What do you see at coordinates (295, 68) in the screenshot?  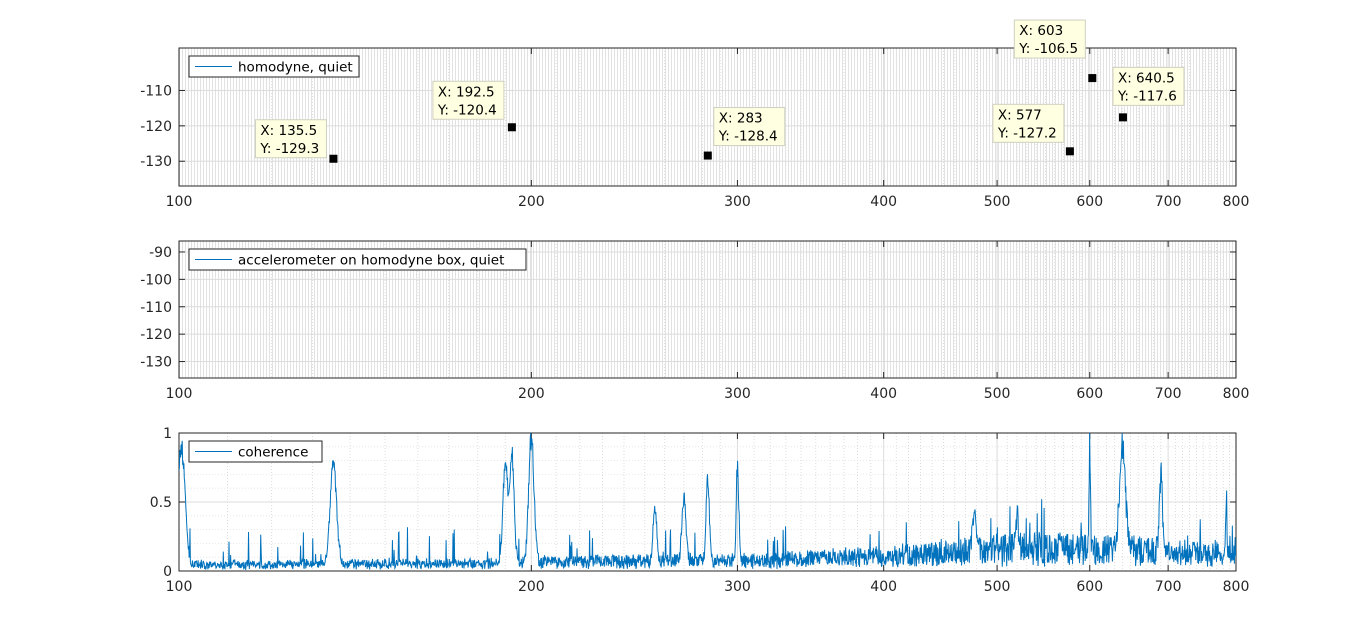 I see `legend-label: homodyne, quiet` at bounding box center [295, 68].